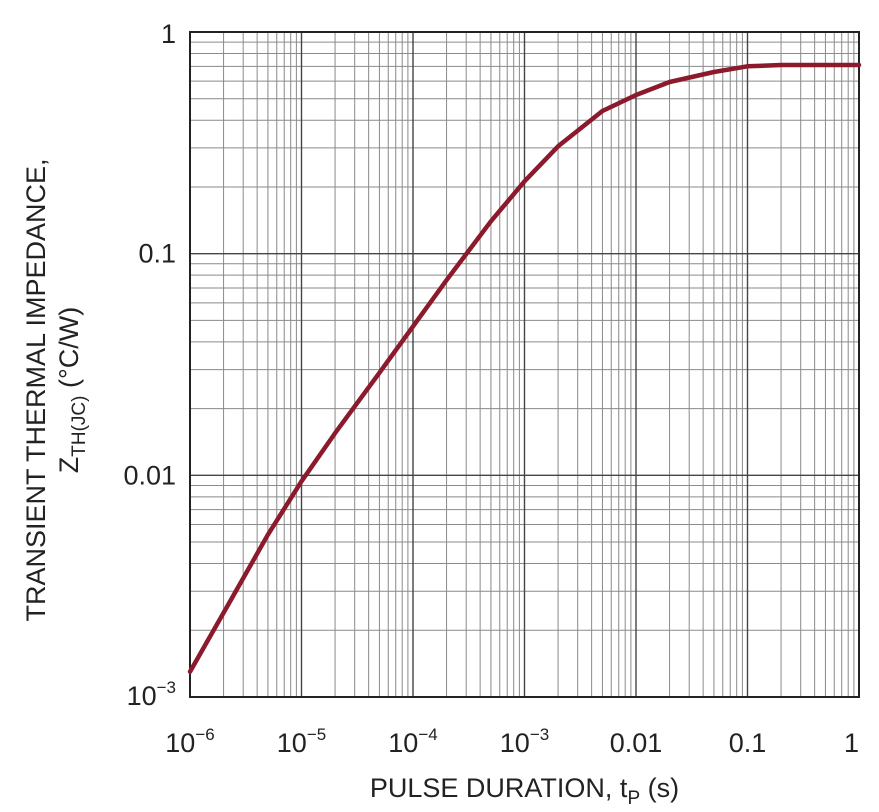  I want to click on y-axis-title-line2: ZTH(JC) (°C/W), so click(72, 390).